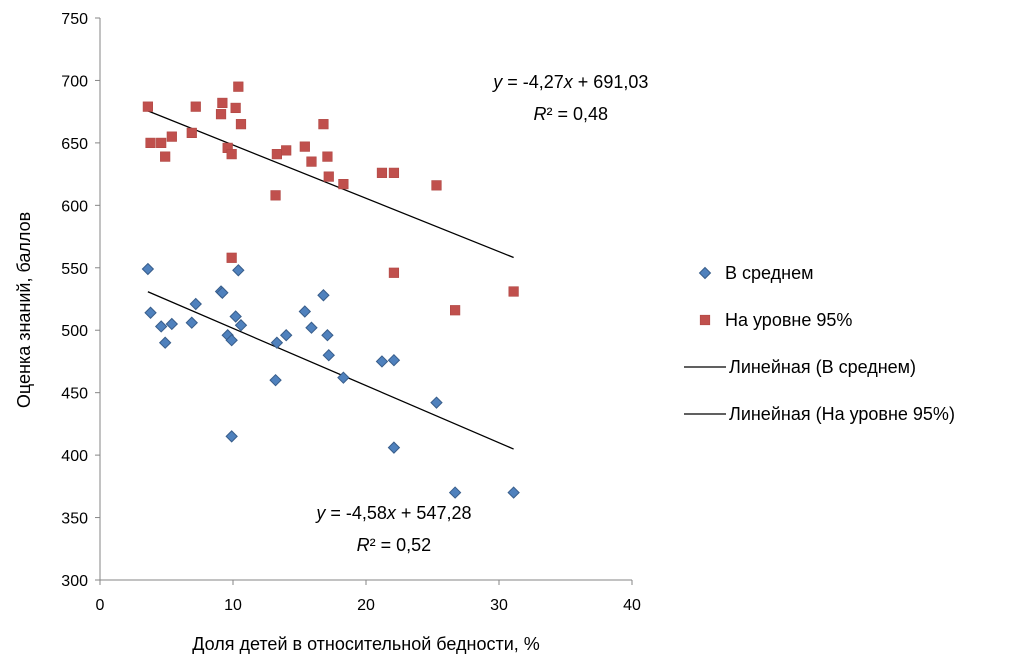 The width and height of the screenshot is (1029, 661). I want to click on y-tick-label: 400, so click(74, 456).